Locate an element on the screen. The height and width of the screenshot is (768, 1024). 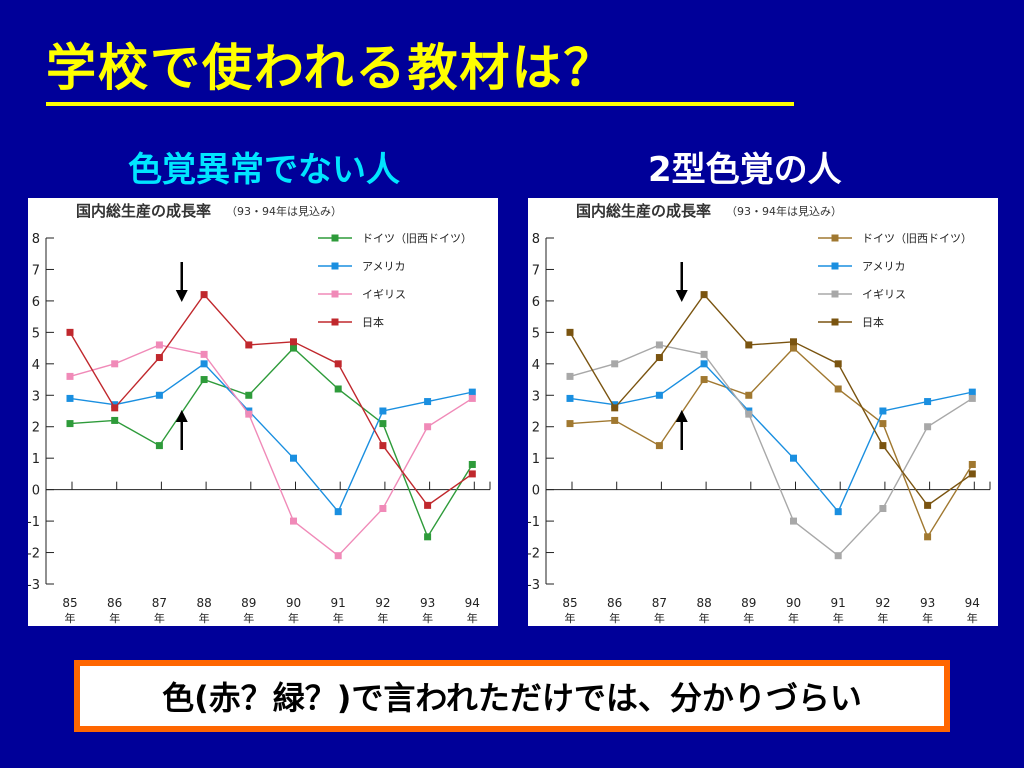
x-tick-label: 86 is located at coordinates (114, 603).